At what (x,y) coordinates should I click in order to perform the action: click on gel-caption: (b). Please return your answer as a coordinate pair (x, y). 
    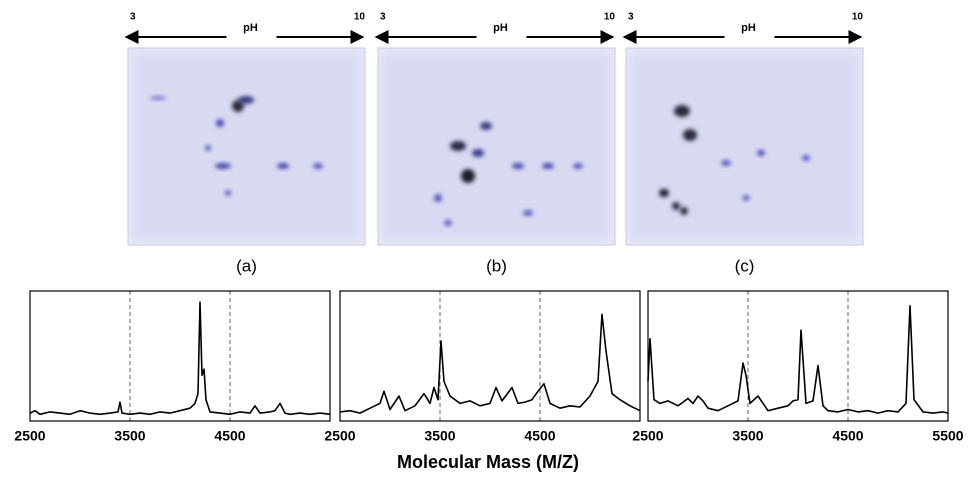
    Looking at the image, I should click on (496, 265).